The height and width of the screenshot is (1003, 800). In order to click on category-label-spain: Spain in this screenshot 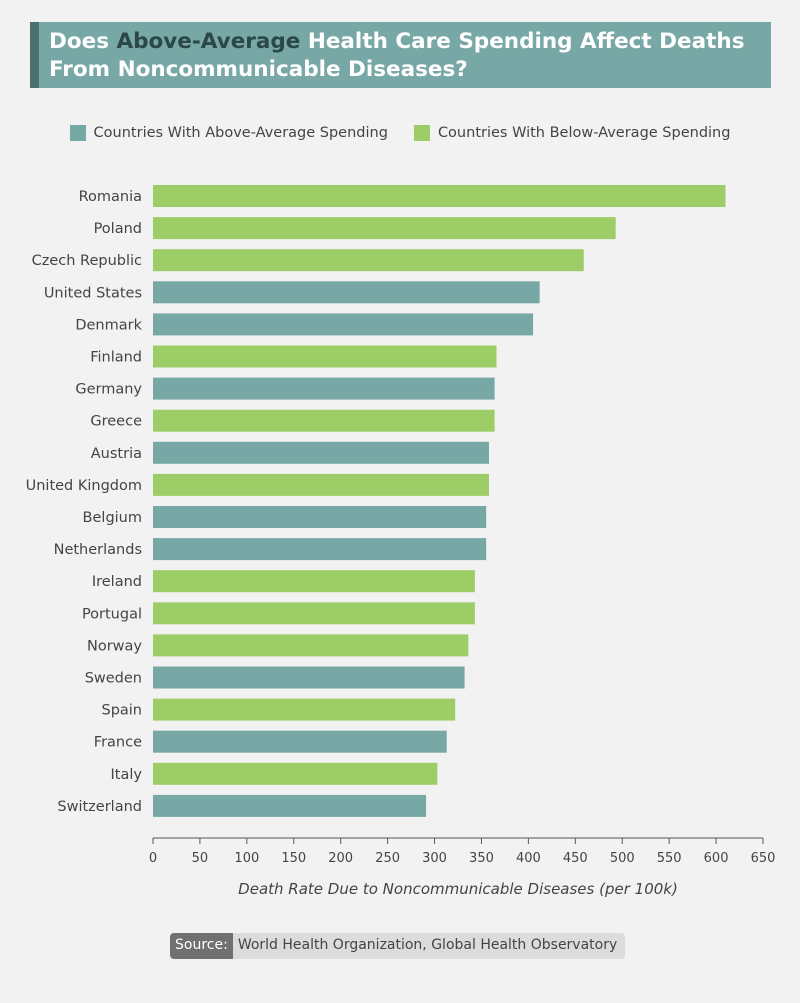, I will do `click(121, 711)`.